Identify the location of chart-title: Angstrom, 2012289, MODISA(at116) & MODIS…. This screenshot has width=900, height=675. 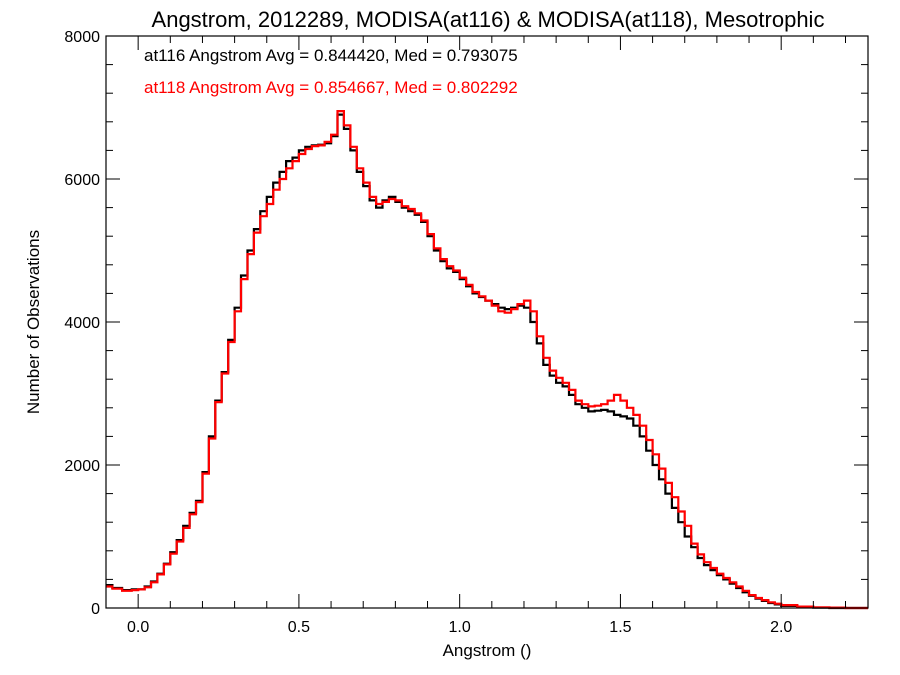
(488, 19).